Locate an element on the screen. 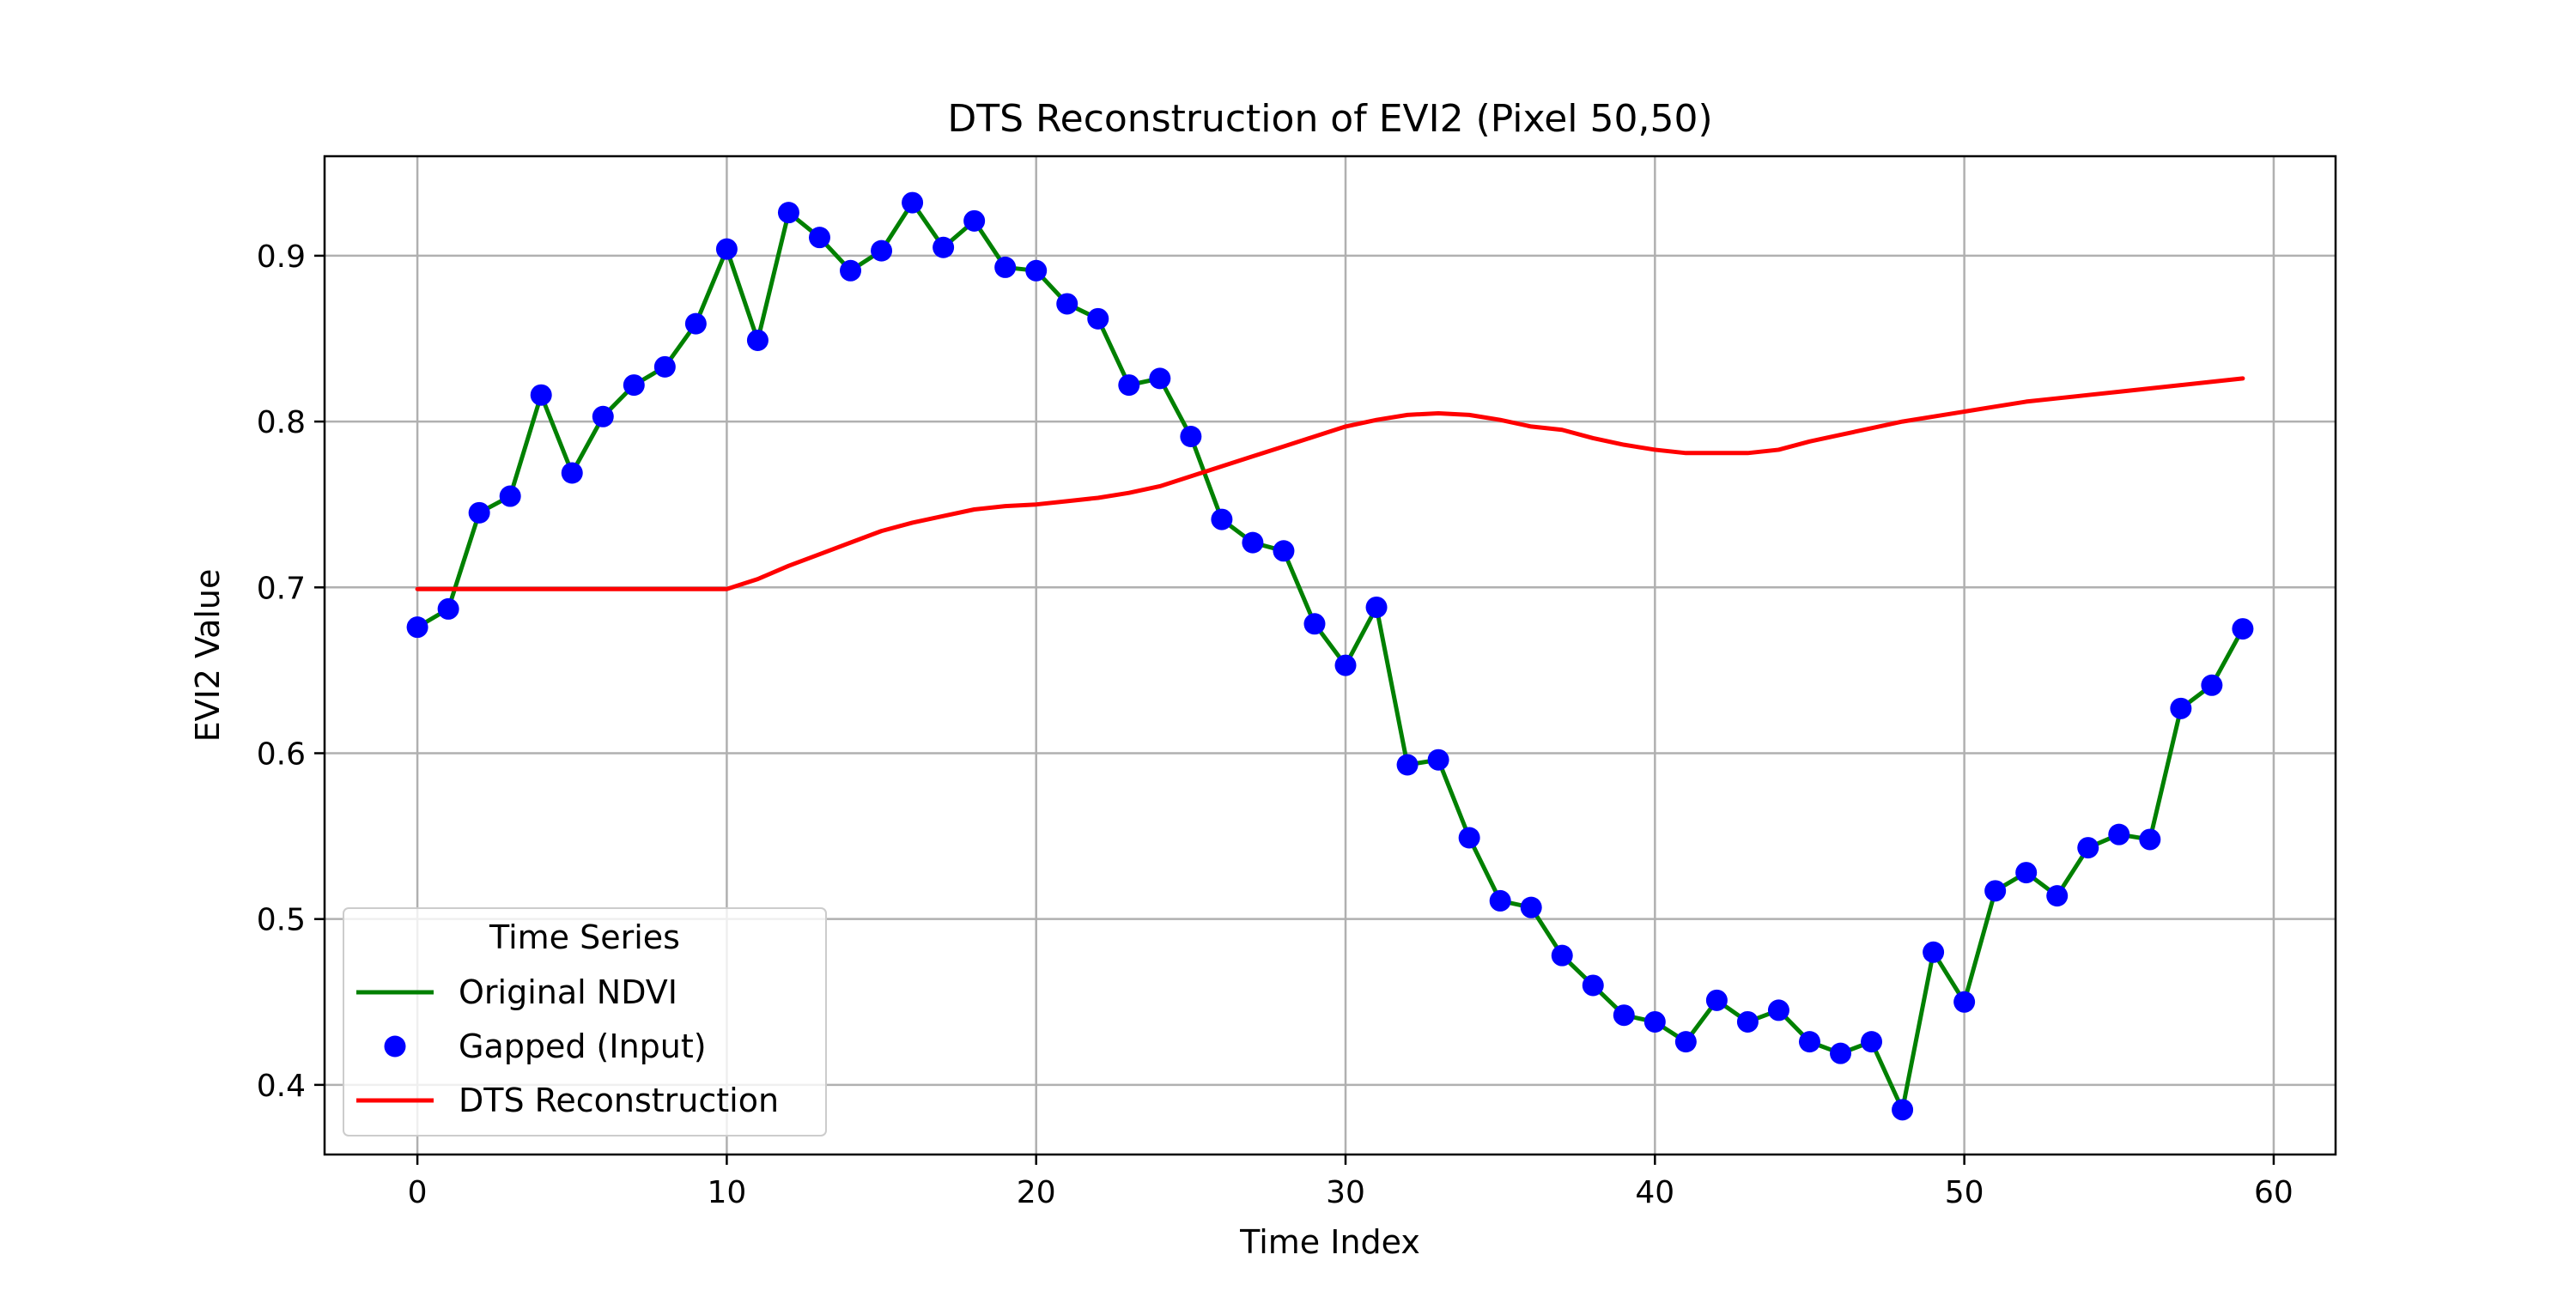 The height and width of the screenshot is (1291, 2576). x-tick-label: 40 is located at coordinates (1654, 1192).